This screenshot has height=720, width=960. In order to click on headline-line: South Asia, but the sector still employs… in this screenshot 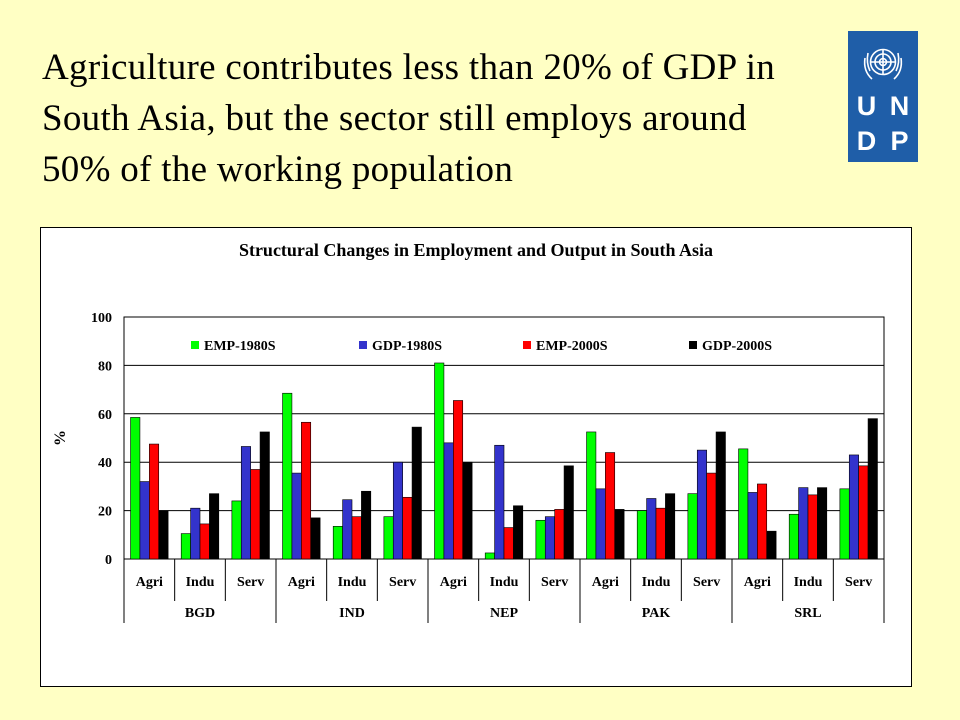, I will do `click(394, 118)`.